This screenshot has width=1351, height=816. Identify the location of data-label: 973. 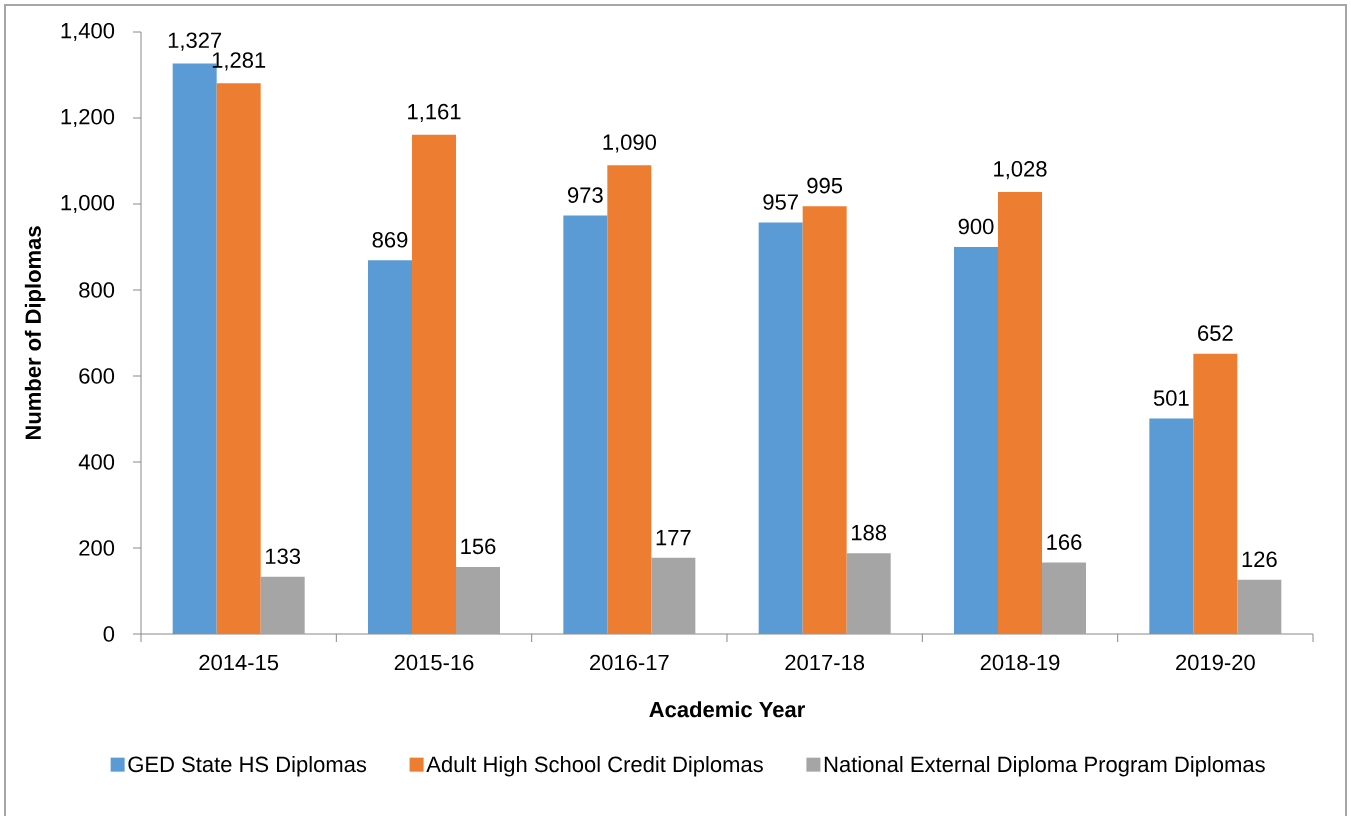
(585, 195).